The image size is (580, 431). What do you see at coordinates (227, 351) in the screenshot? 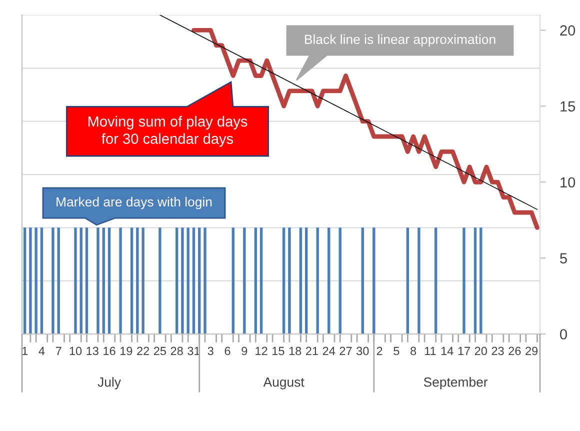
I see `x-tick-label: 6` at bounding box center [227, 351].